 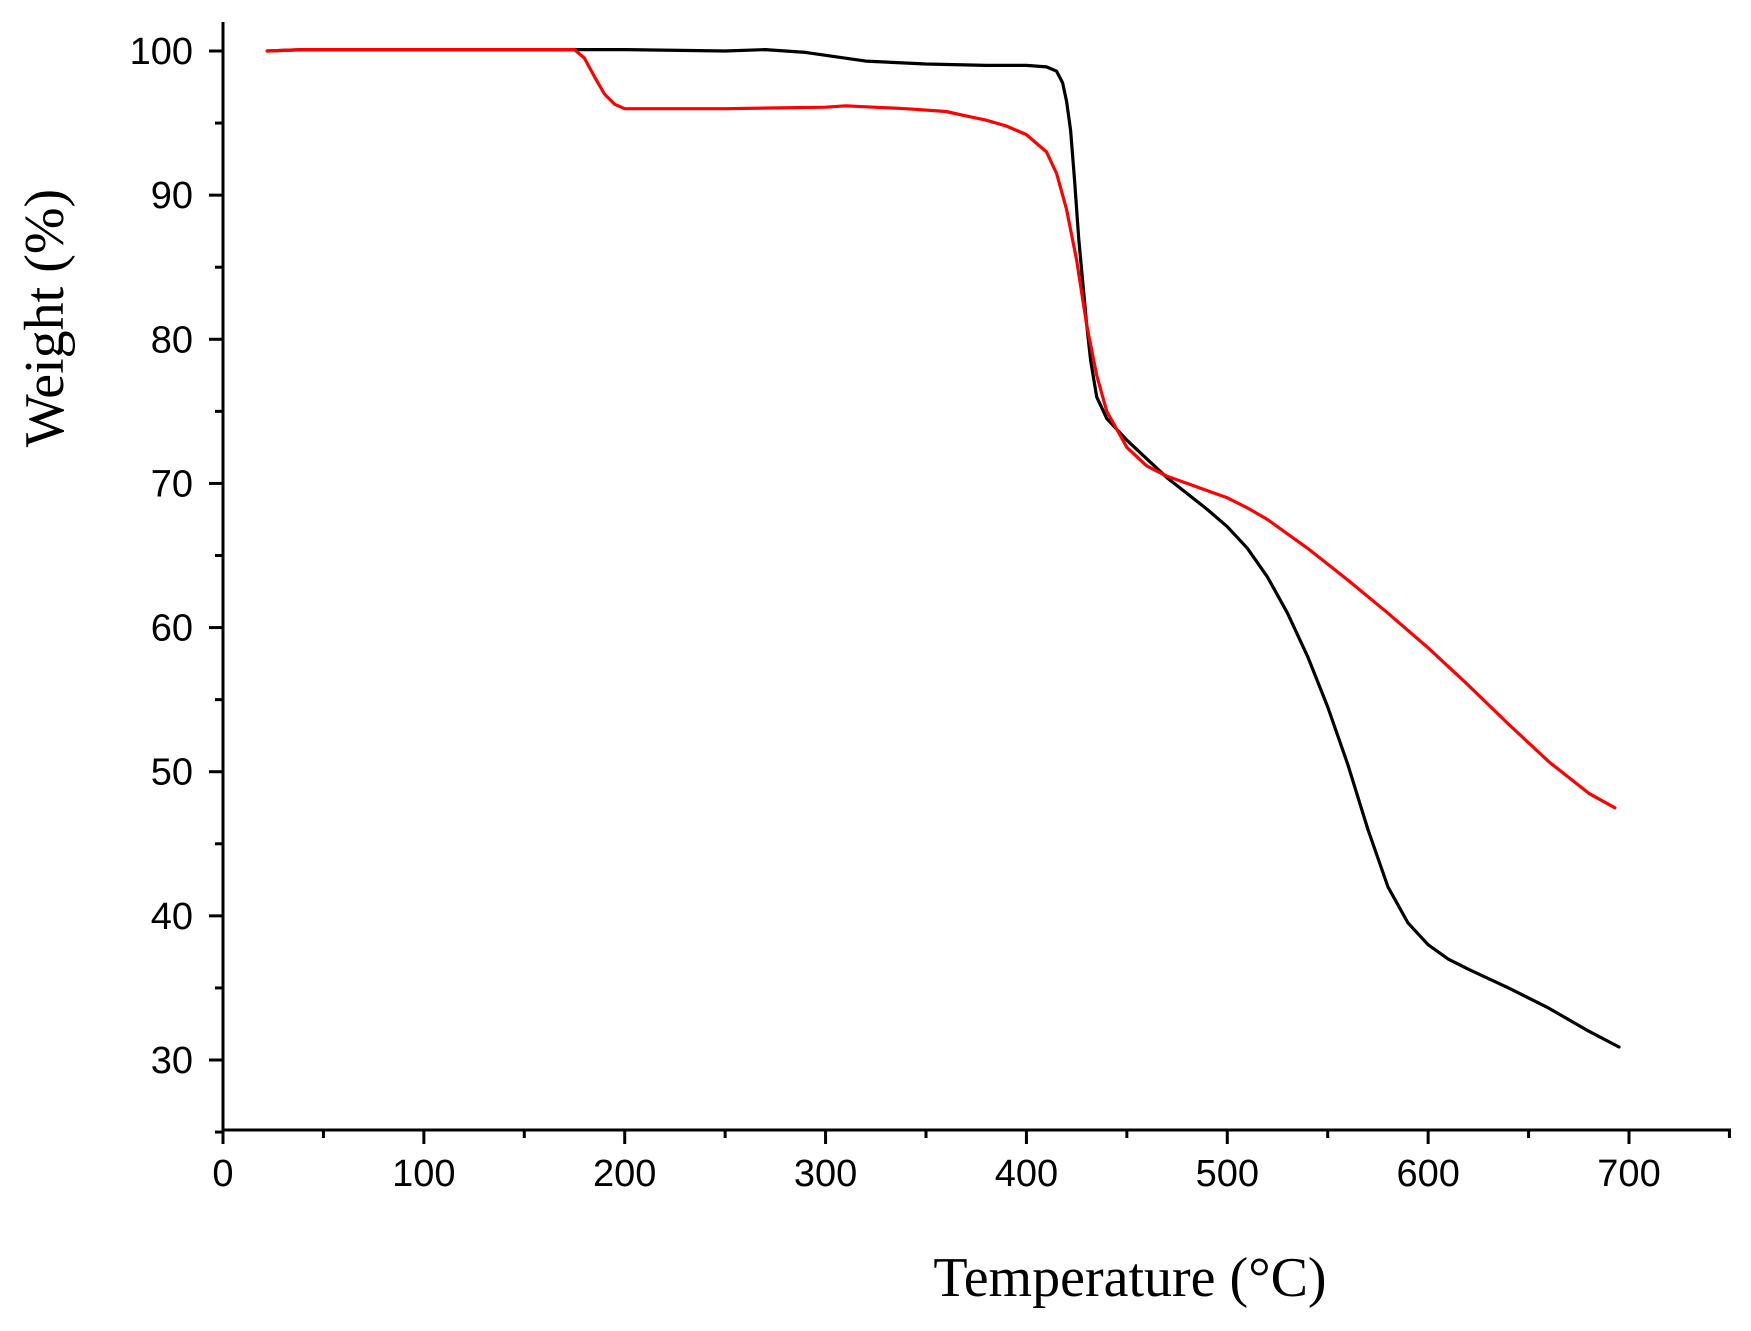 I want to click on y-tick-label: 50, so click(x=172, y=773).